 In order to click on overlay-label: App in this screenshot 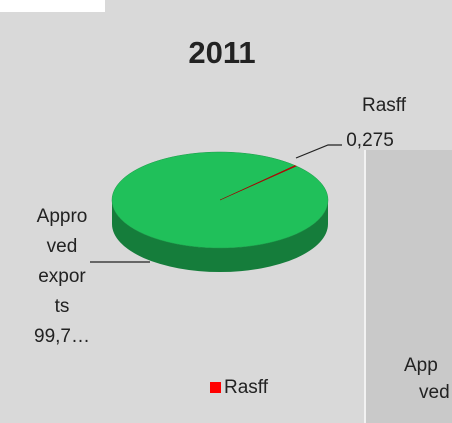, I will do `click(421, 365)`.